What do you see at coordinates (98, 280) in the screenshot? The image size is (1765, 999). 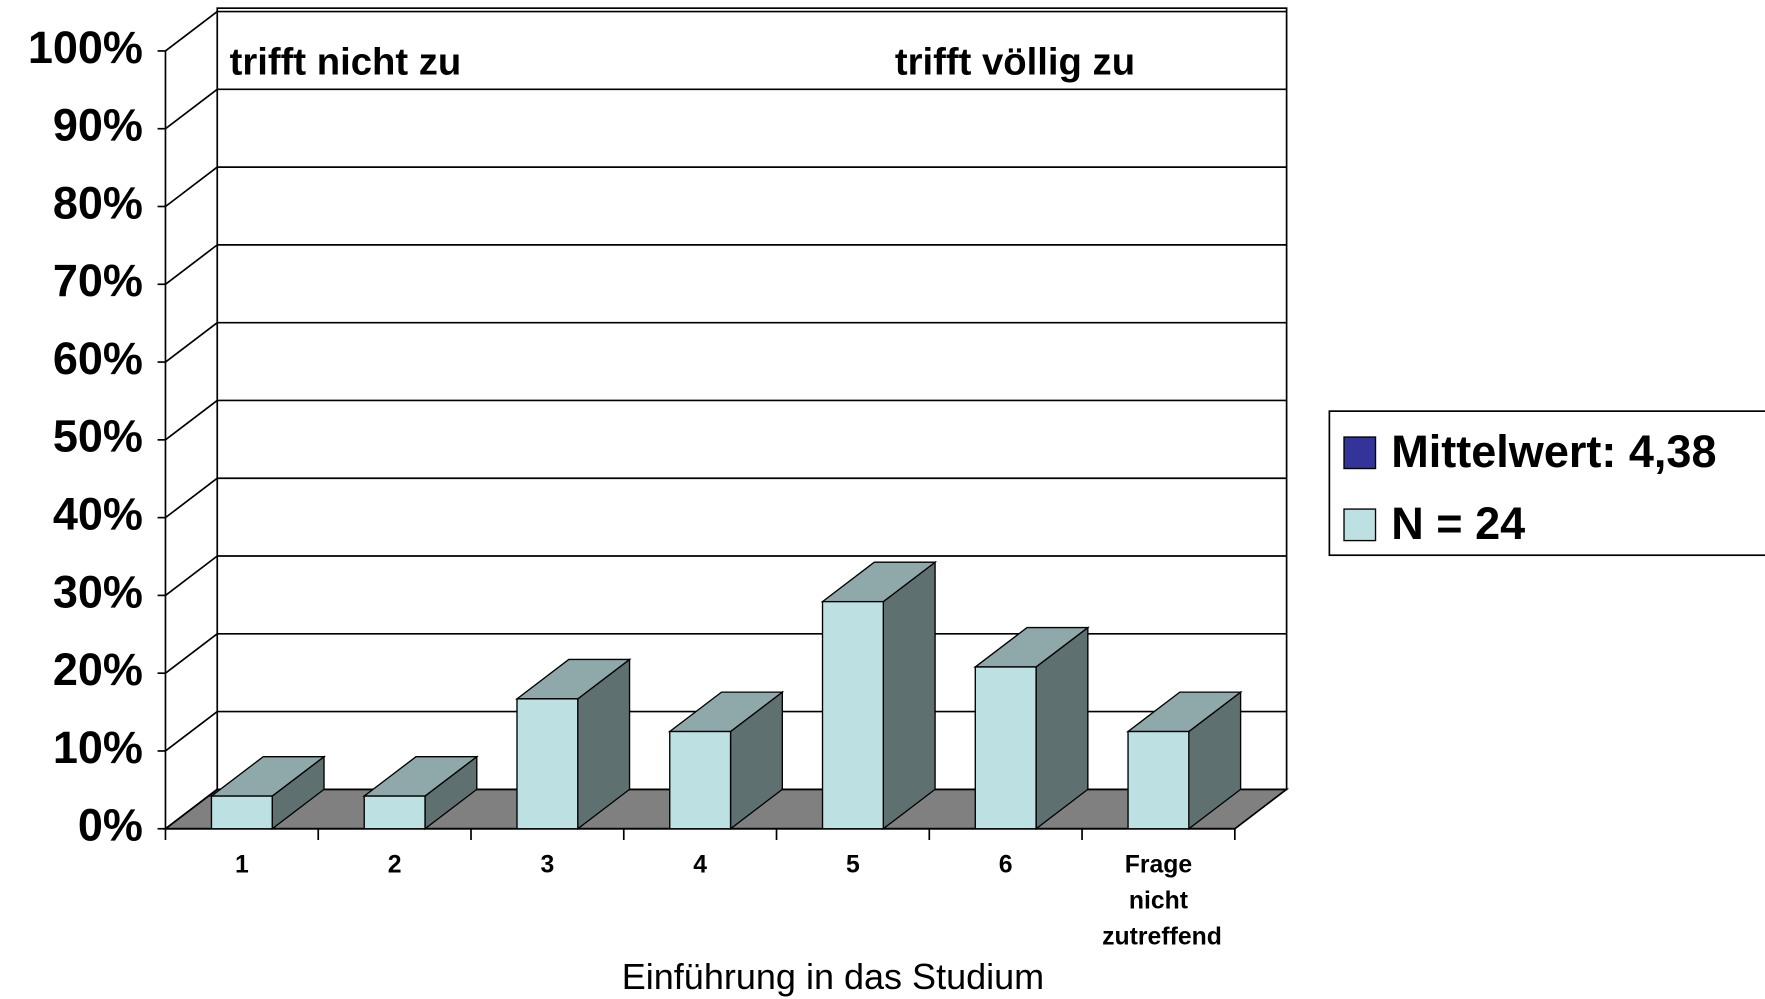 I see `y-tick-label: 70%` at bounding box center [98, 280].